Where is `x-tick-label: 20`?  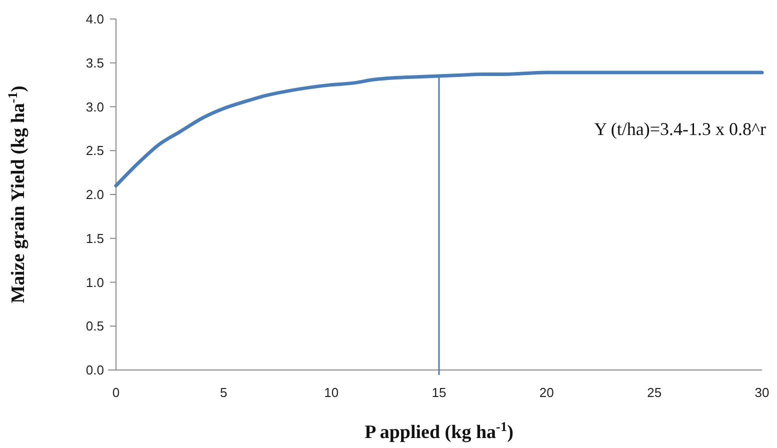 x-tick-label: 20 is located at coordinates (546, 392).